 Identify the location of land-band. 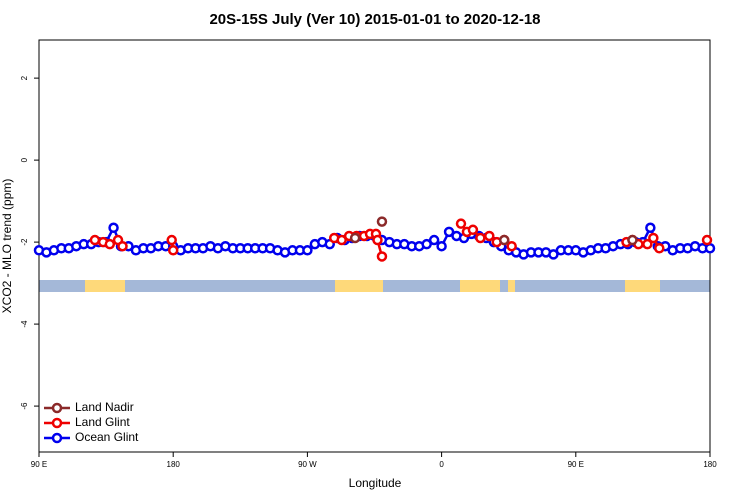
(372, 286).